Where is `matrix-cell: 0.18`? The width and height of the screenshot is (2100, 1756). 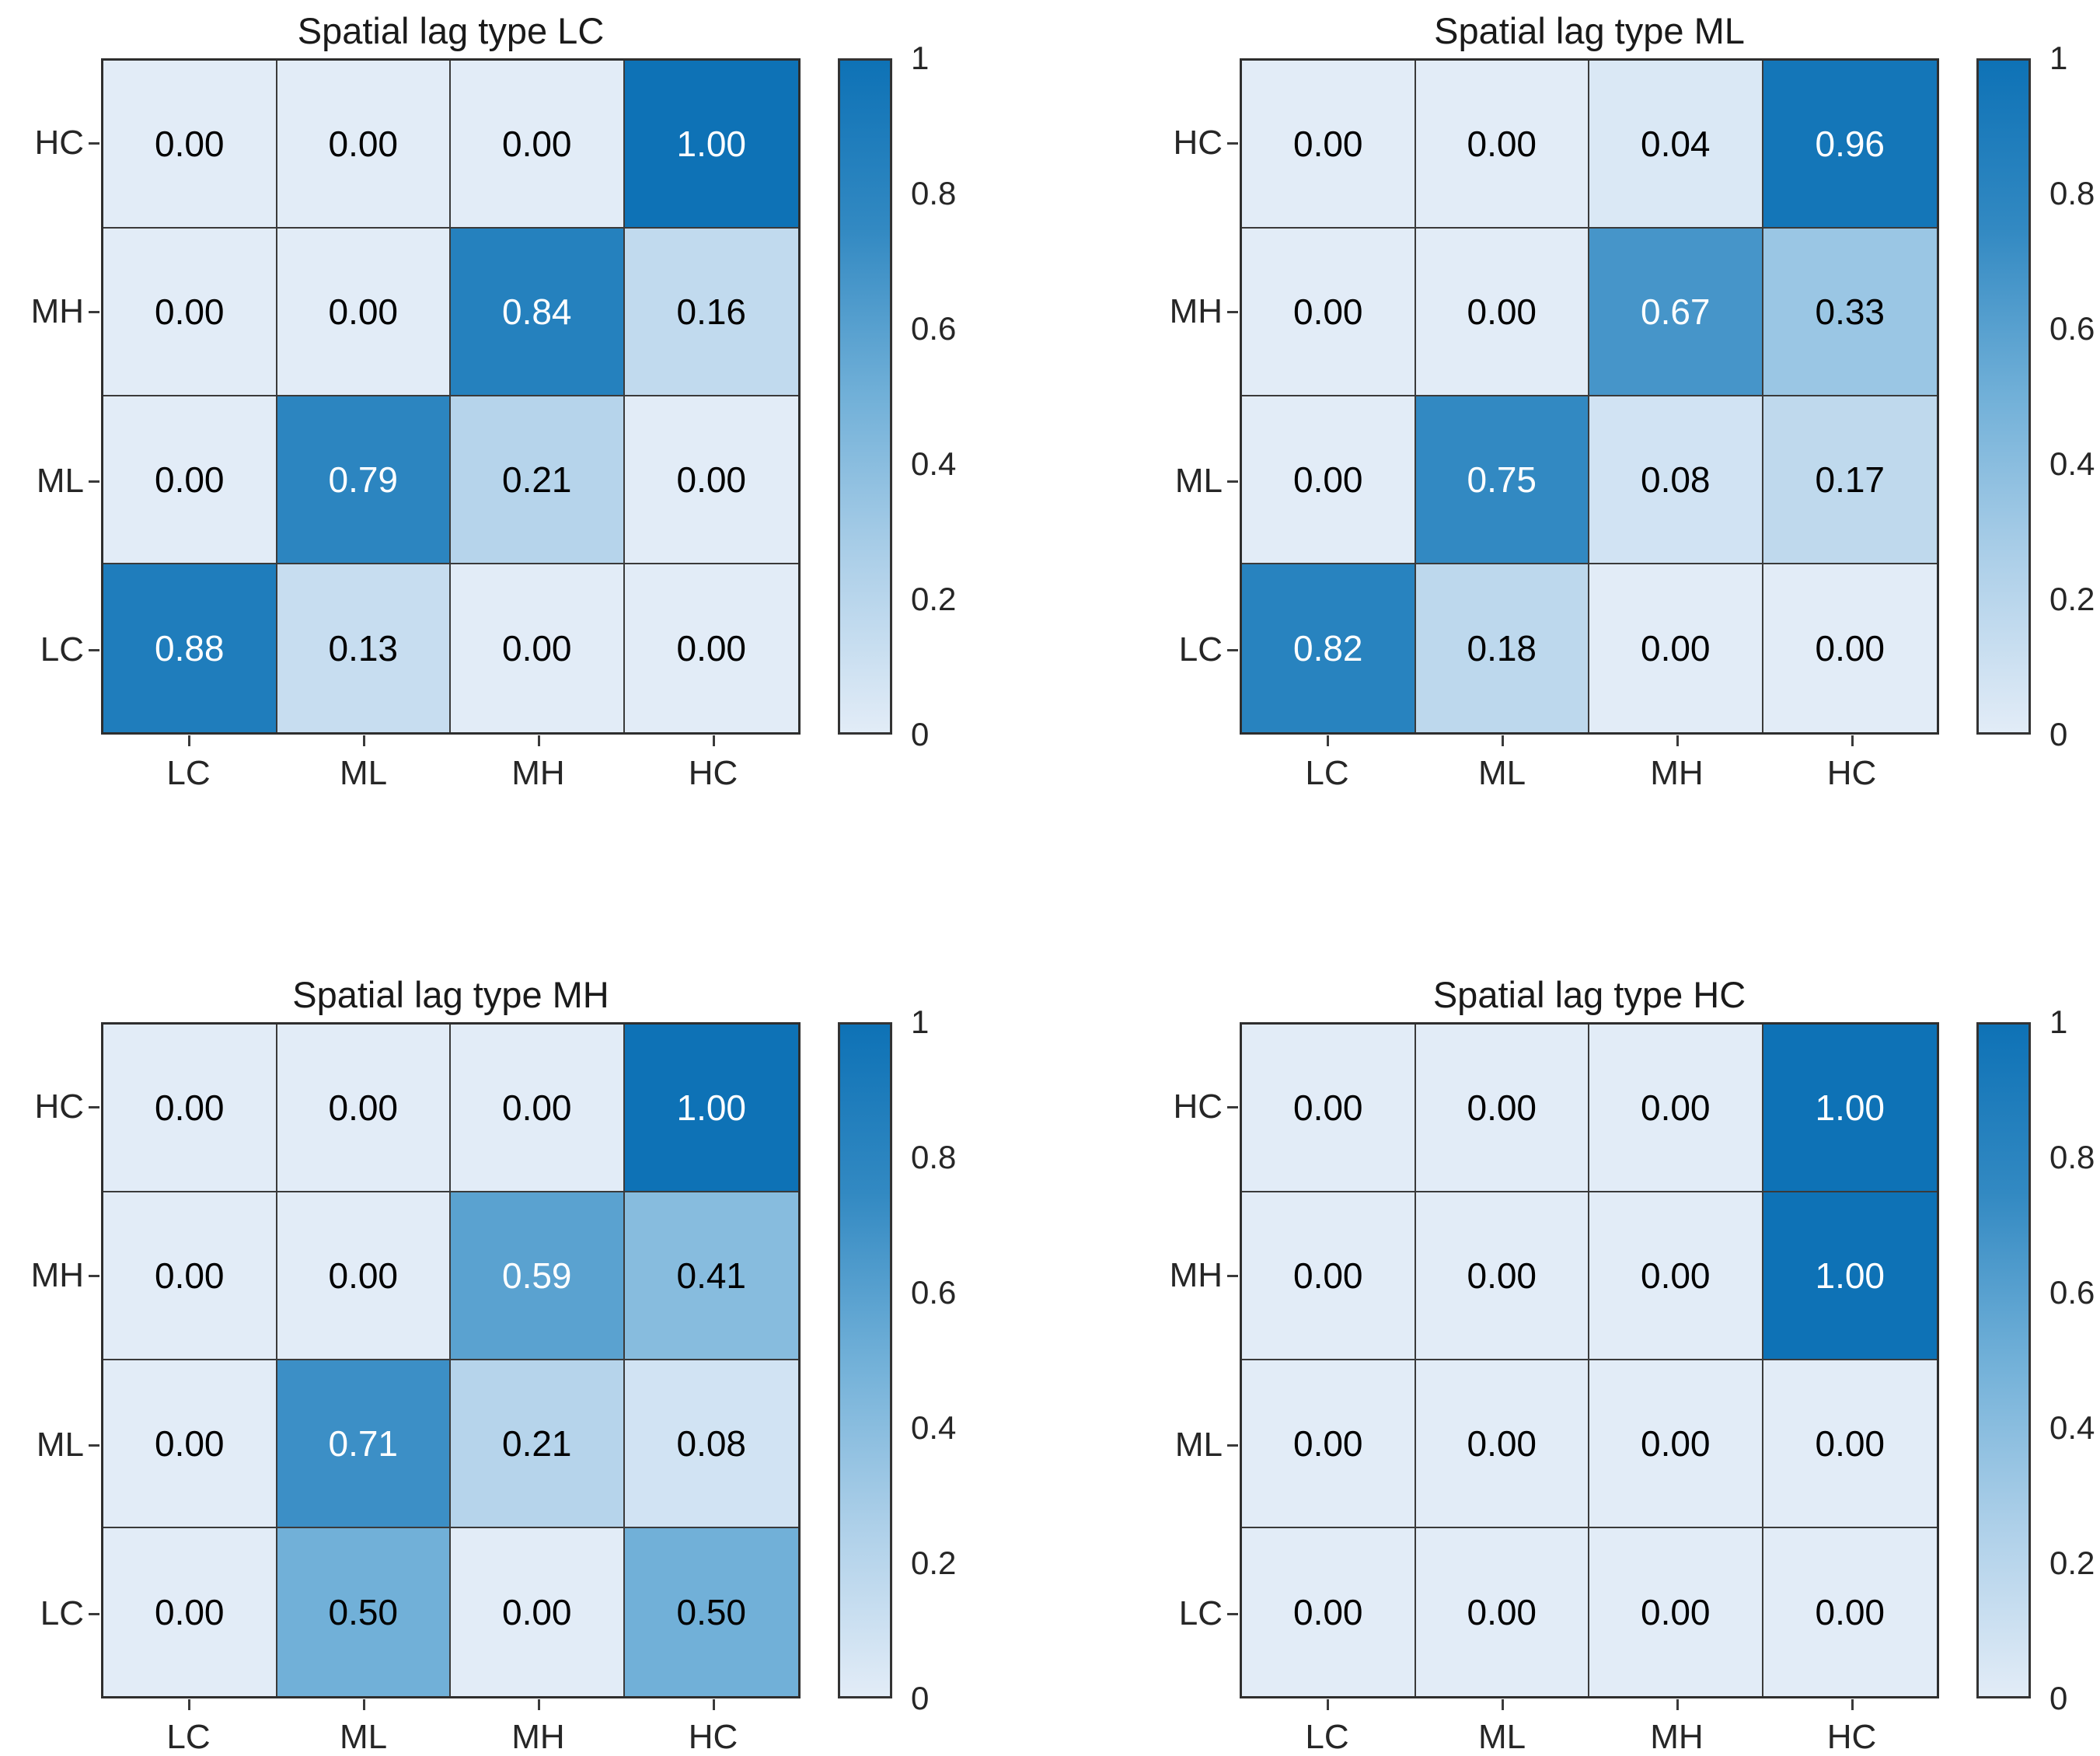
matrix-cell: 0.18 is located at coordinates (1502, 648).